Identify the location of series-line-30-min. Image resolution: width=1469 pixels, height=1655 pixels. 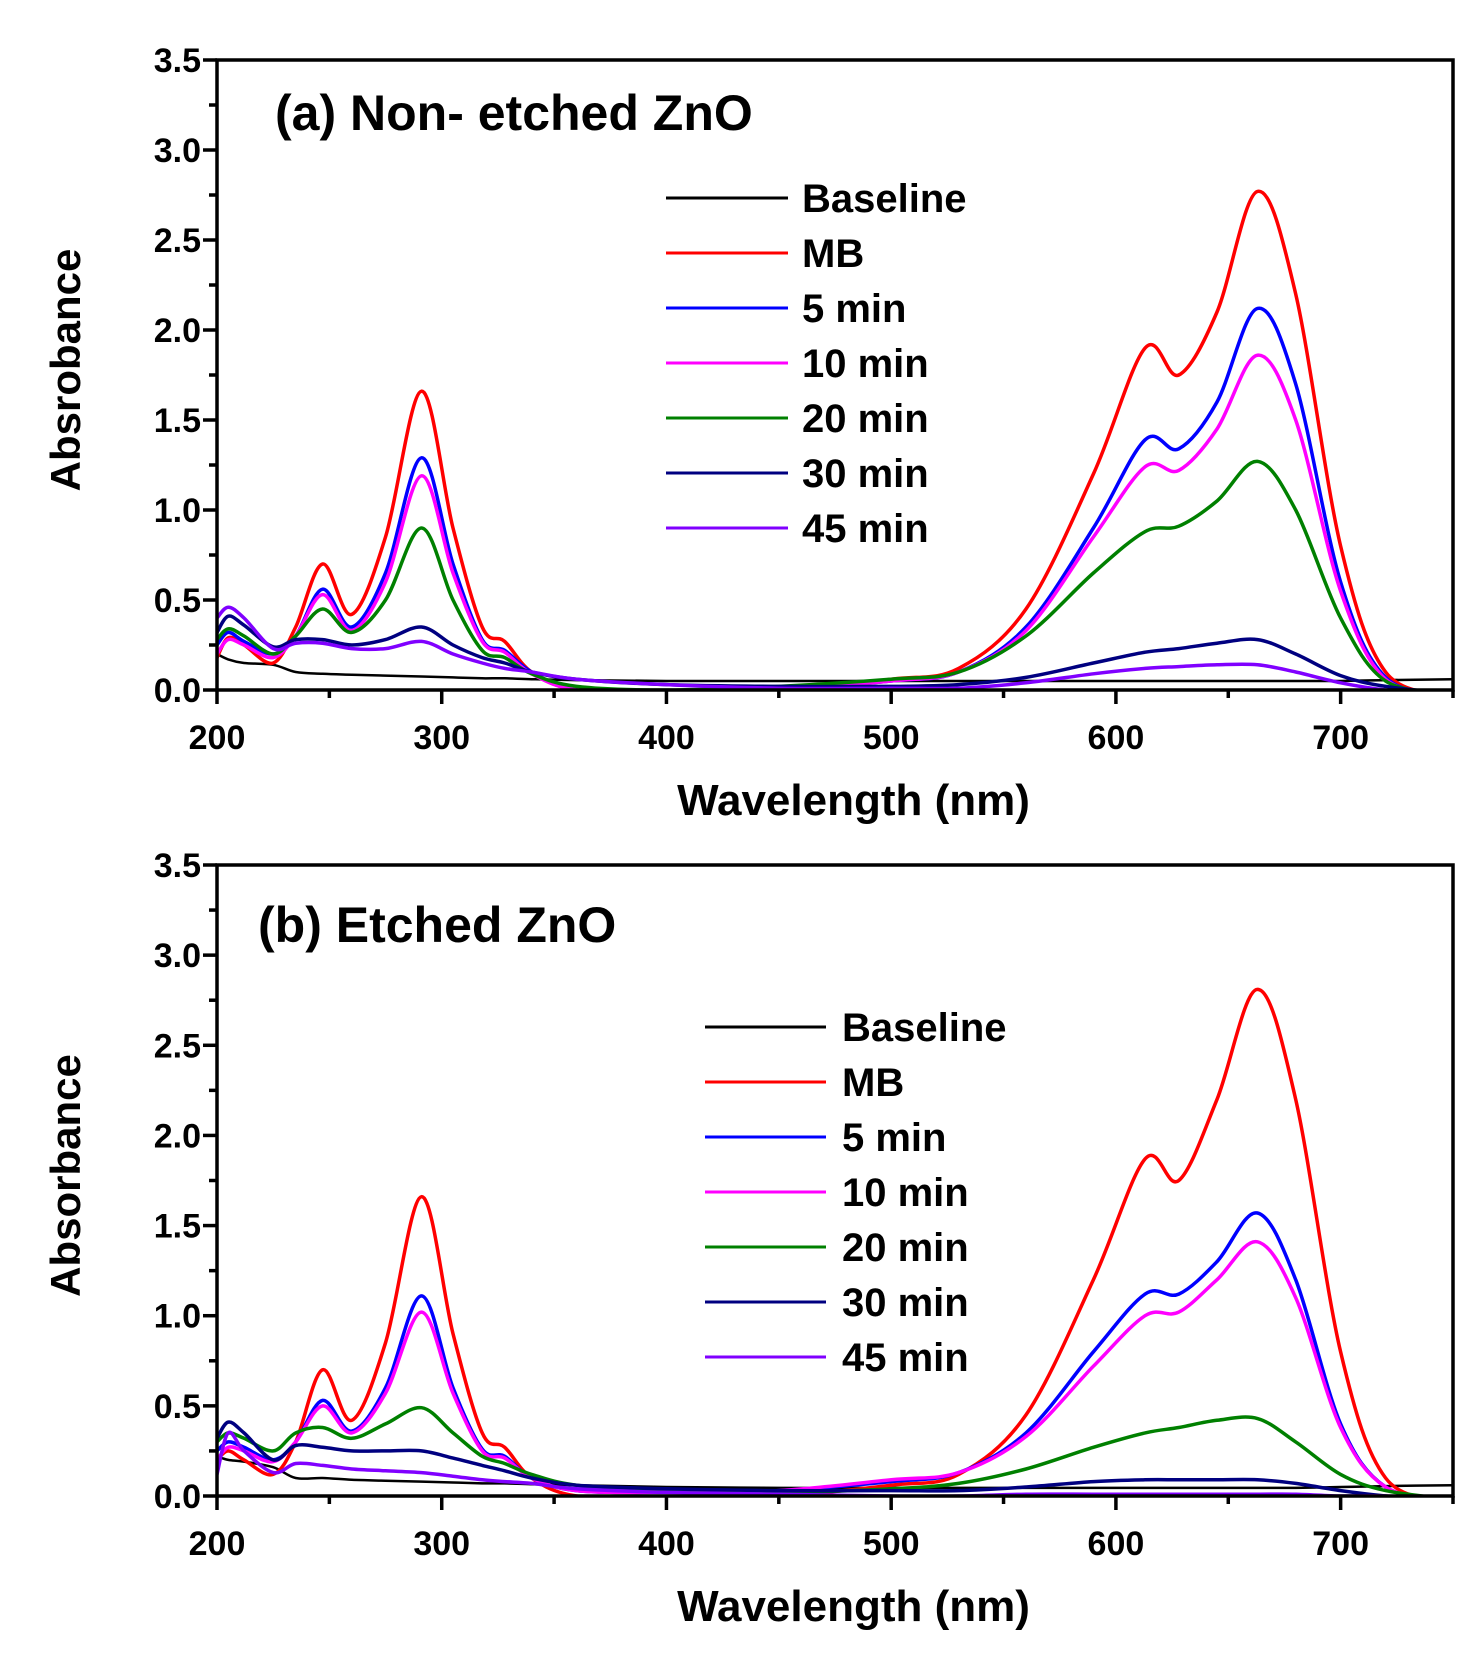
(811, 1458).